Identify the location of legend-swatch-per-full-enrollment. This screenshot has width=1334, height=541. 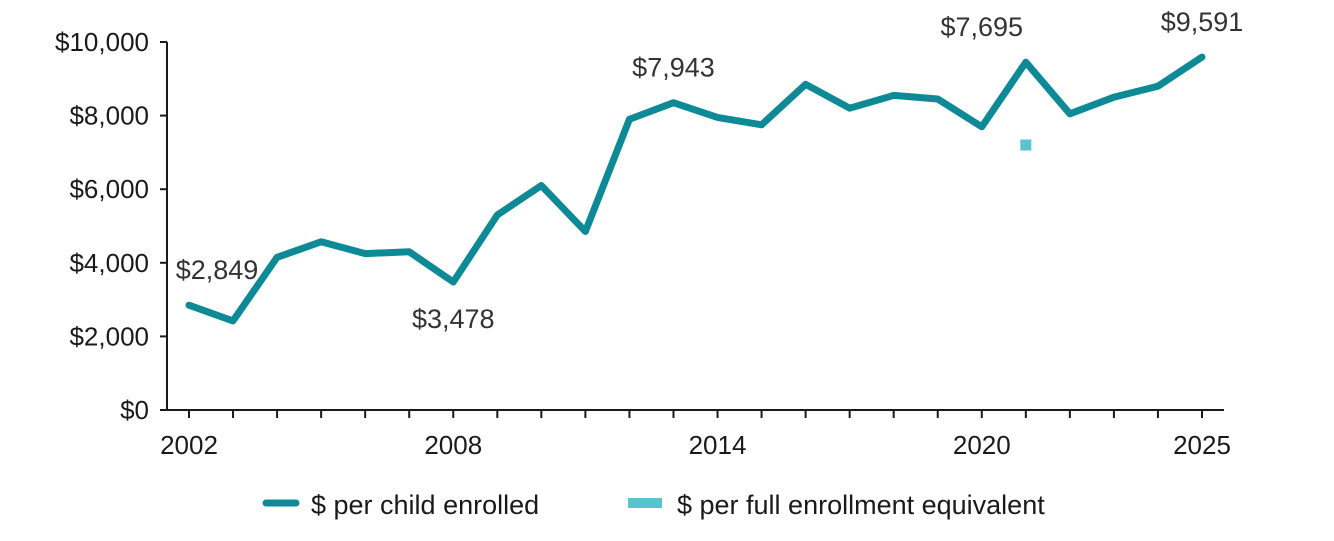
(645, 503).